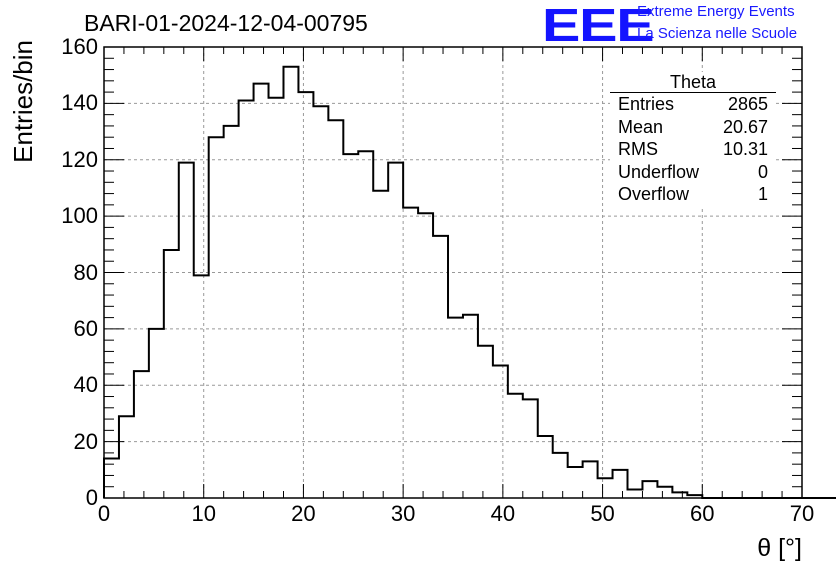  I want to click on stats-row-overflow: Overflow 1, so click(693, 194).